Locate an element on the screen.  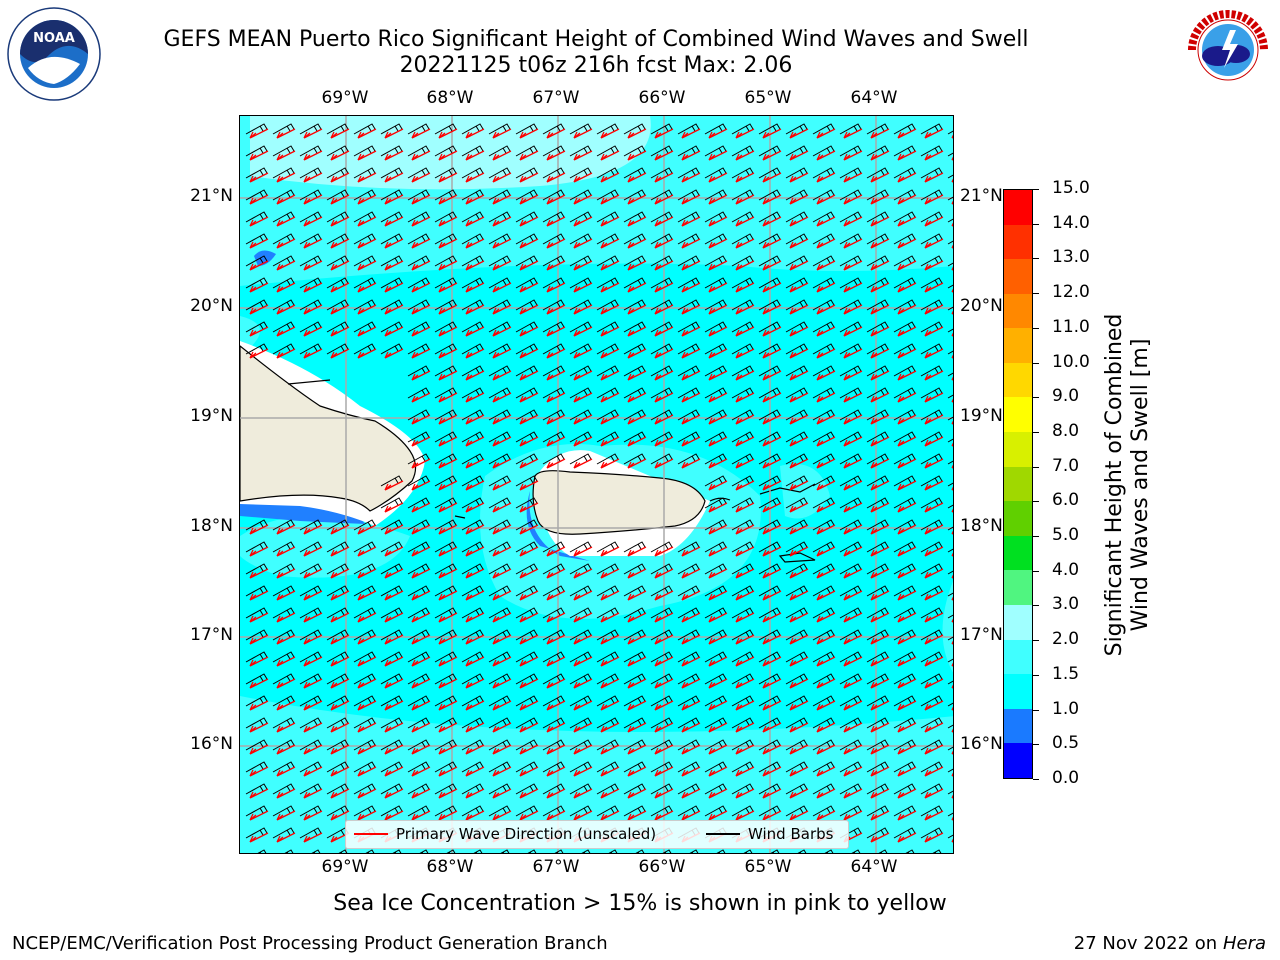
colorbar-tick-label: 14.0 is located at coordinates (1071, 222).